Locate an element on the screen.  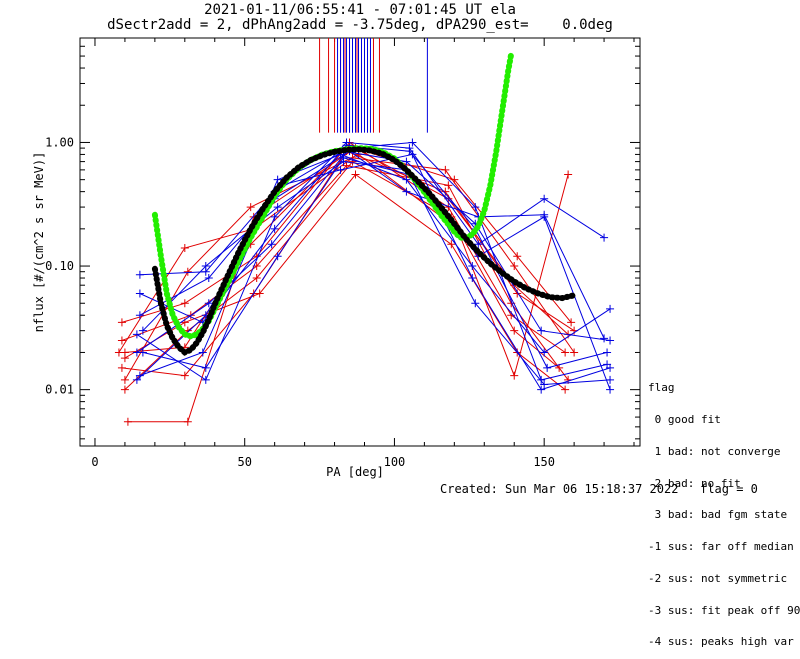
peak-markers is located at coordinates (373, 85).